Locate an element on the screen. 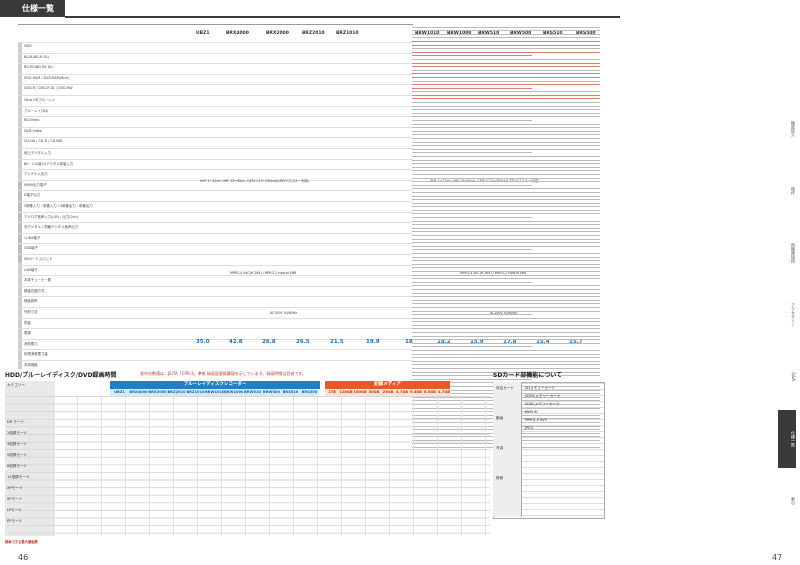 The height and width of the screenshot is (565, 800). recorder-col-header: BRS510 is located at coordinates (290, 392).